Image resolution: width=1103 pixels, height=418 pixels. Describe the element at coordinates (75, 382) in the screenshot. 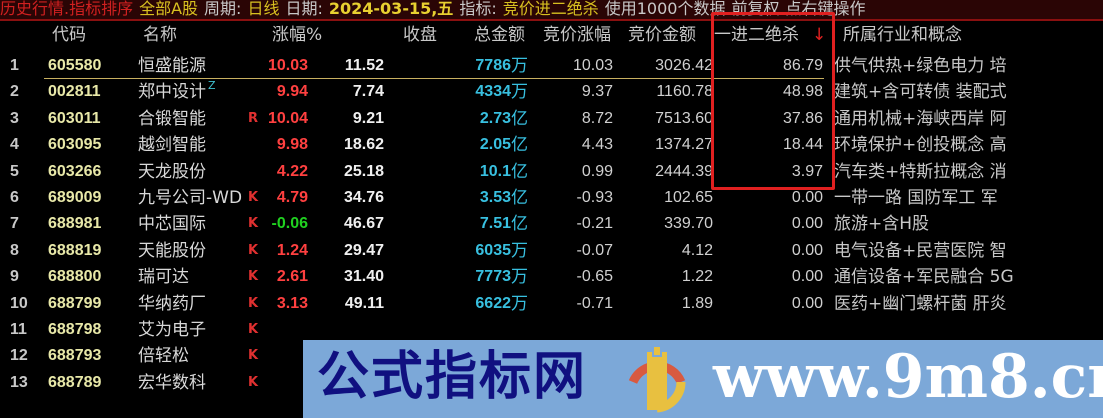

I see `stock-code: 688789` at that location.